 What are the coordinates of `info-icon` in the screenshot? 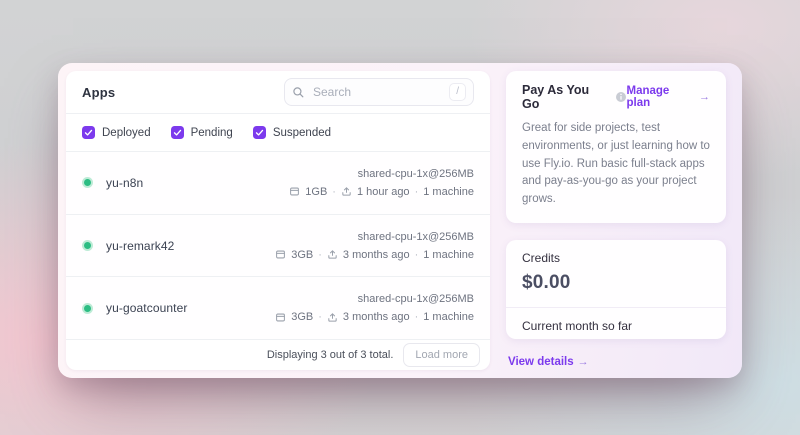 It's located at (621, 97).